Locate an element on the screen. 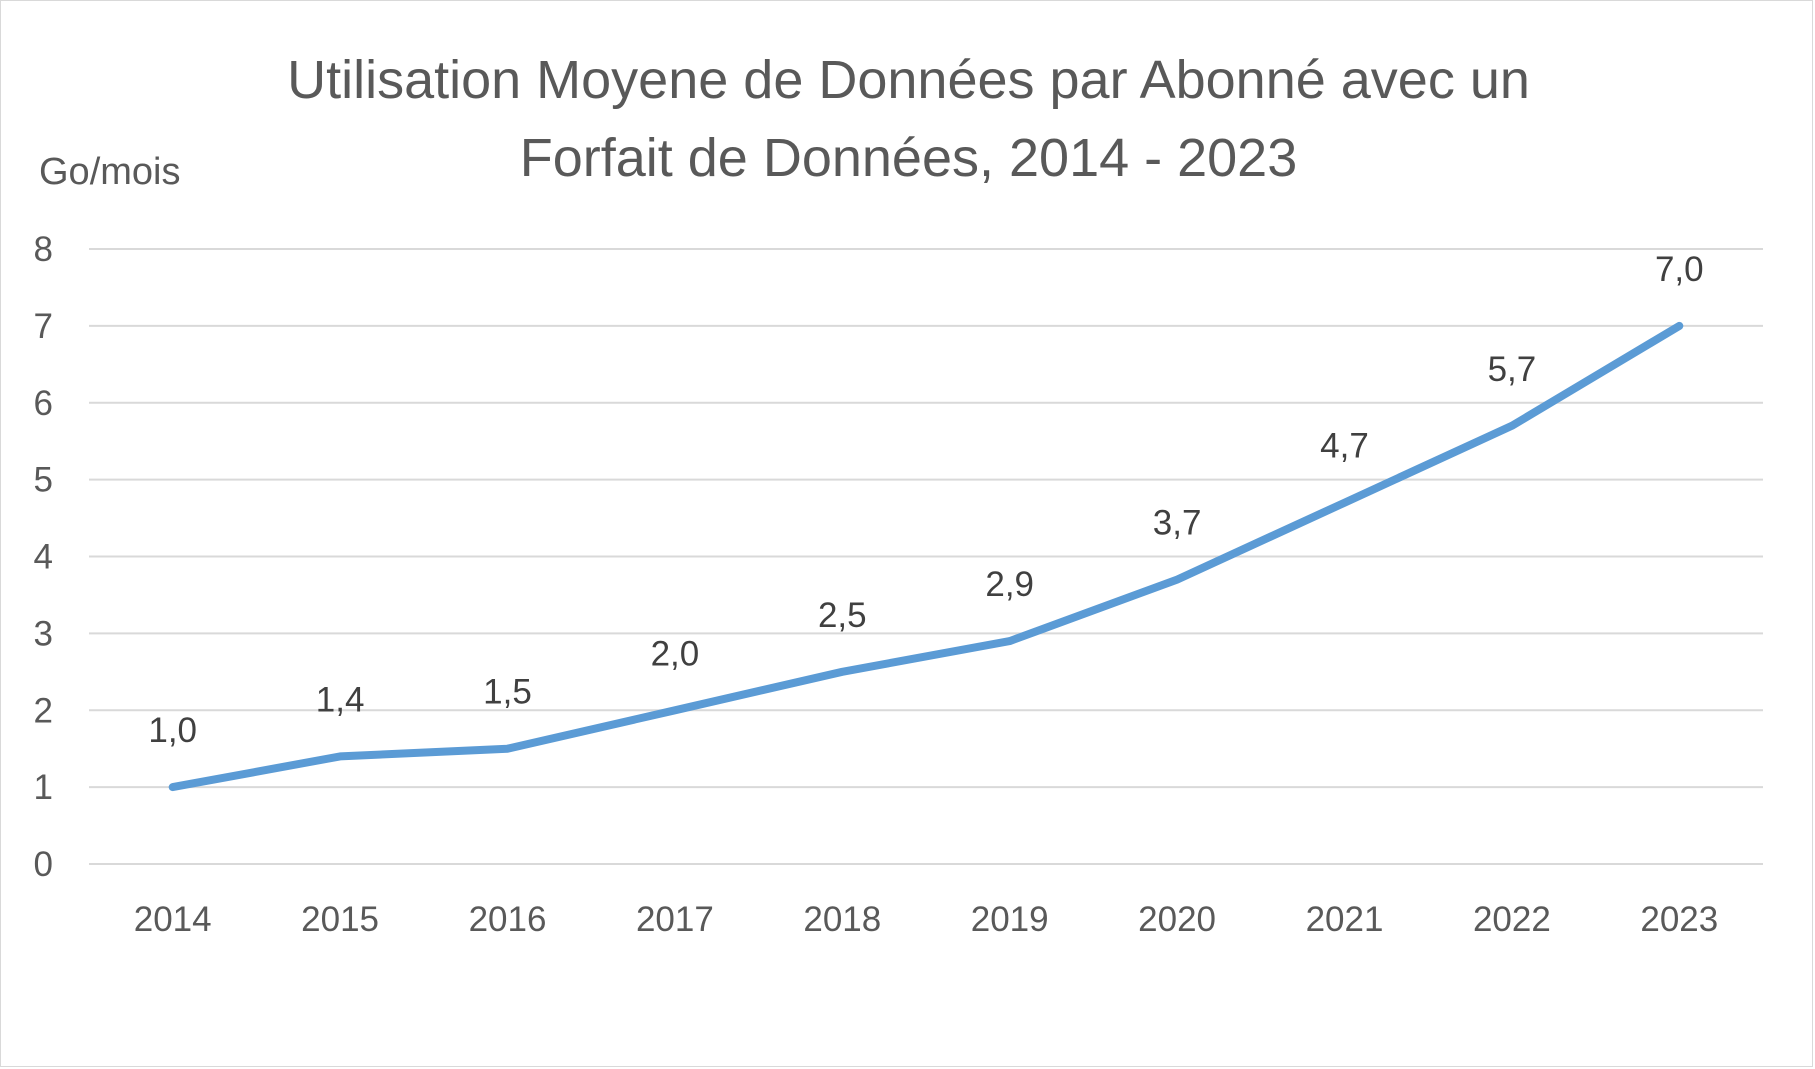 The width and height of the screenshot is (1815, 1069). x-tick-label: 2017 is located at coordinates (675, 919).